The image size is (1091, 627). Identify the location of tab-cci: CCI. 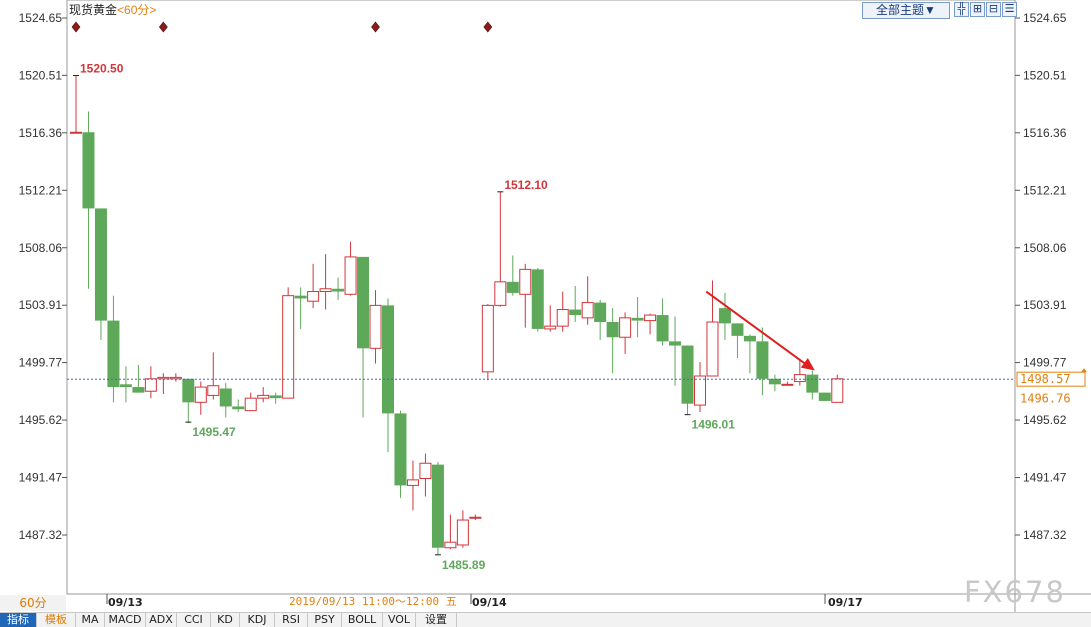
(194, 620).